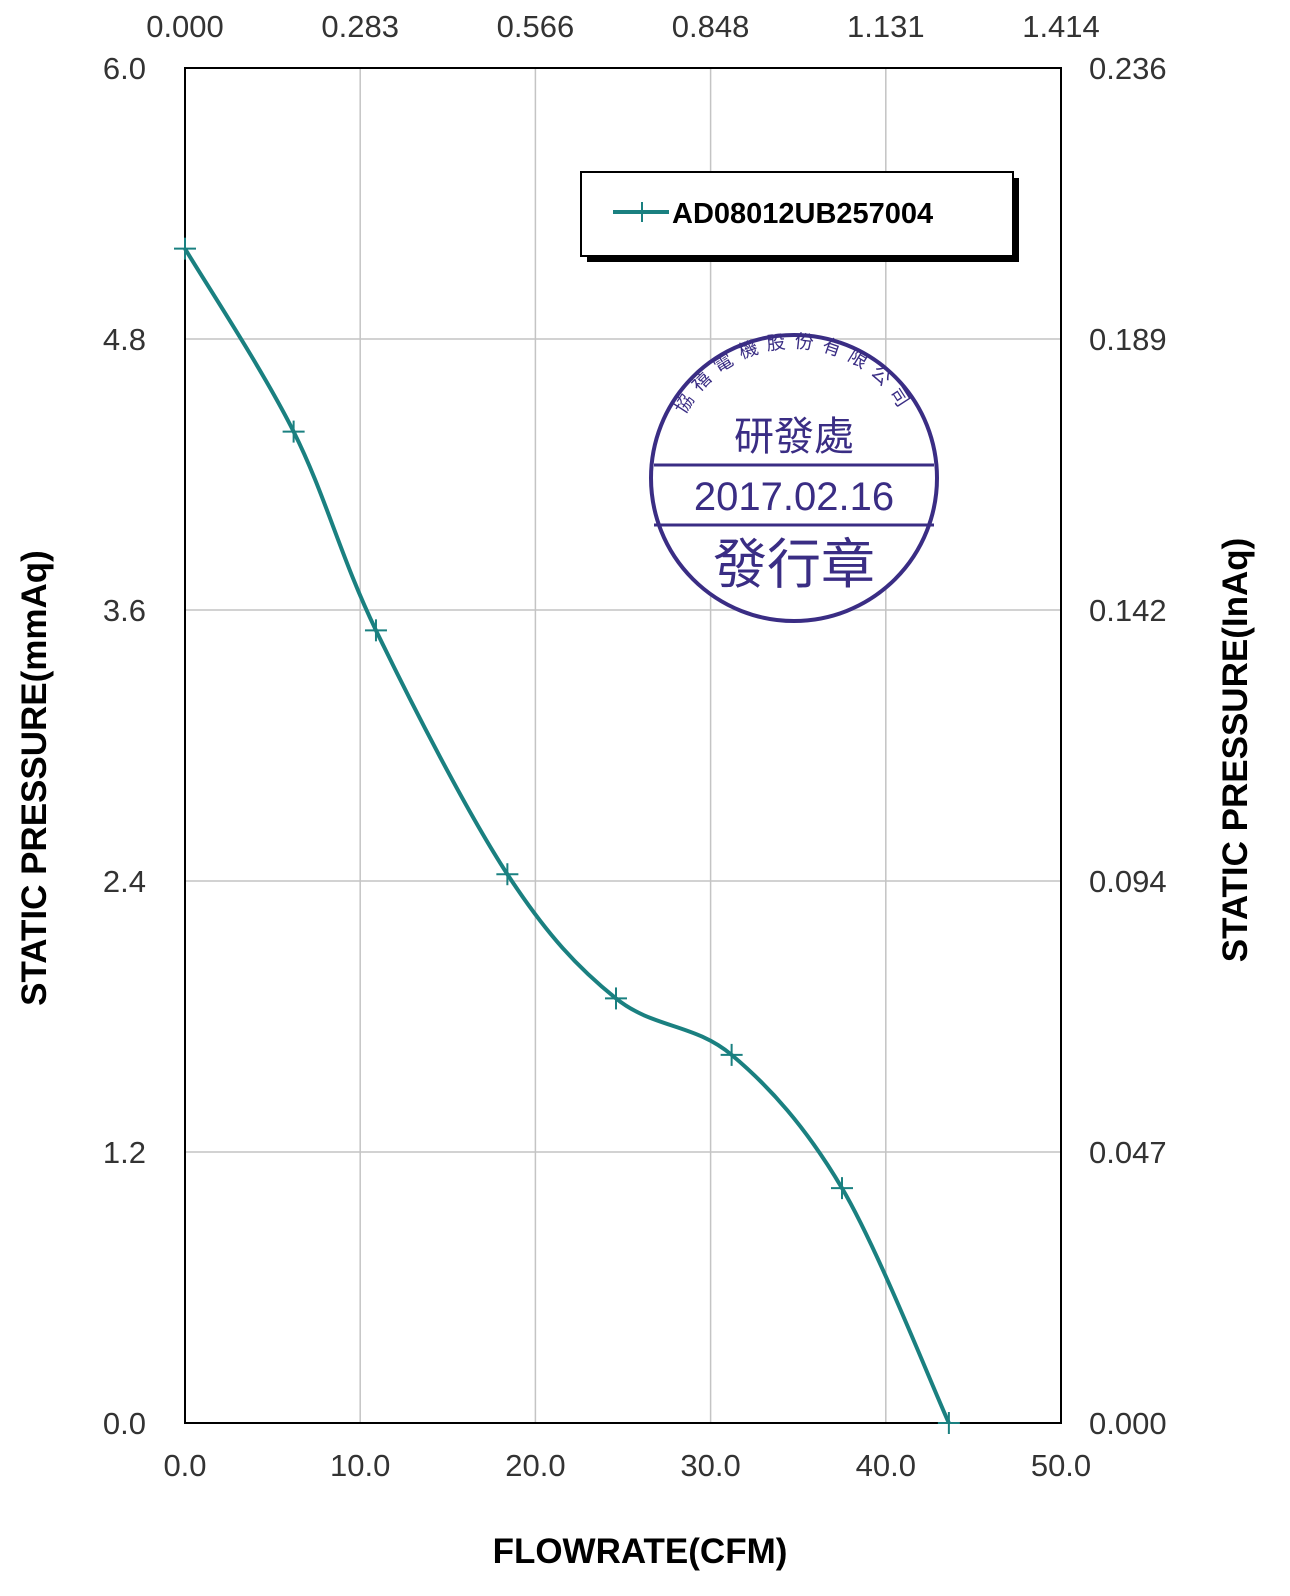 This screenshot has width=1290, height=1596. Describe the element at coordinates (1061, 26) in the screenshot. I see `x-tick-label-top: 1.414` at that location.